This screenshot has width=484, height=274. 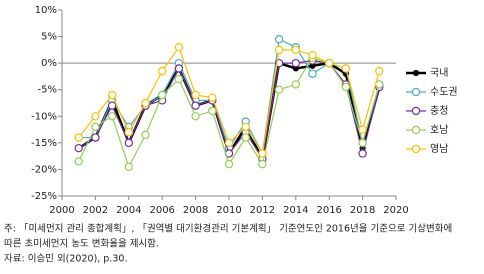 What do you see at coordinates (49, 63) in the screenshot?
I see `y-tick-label: 0%` at bounding box center [49, 63].